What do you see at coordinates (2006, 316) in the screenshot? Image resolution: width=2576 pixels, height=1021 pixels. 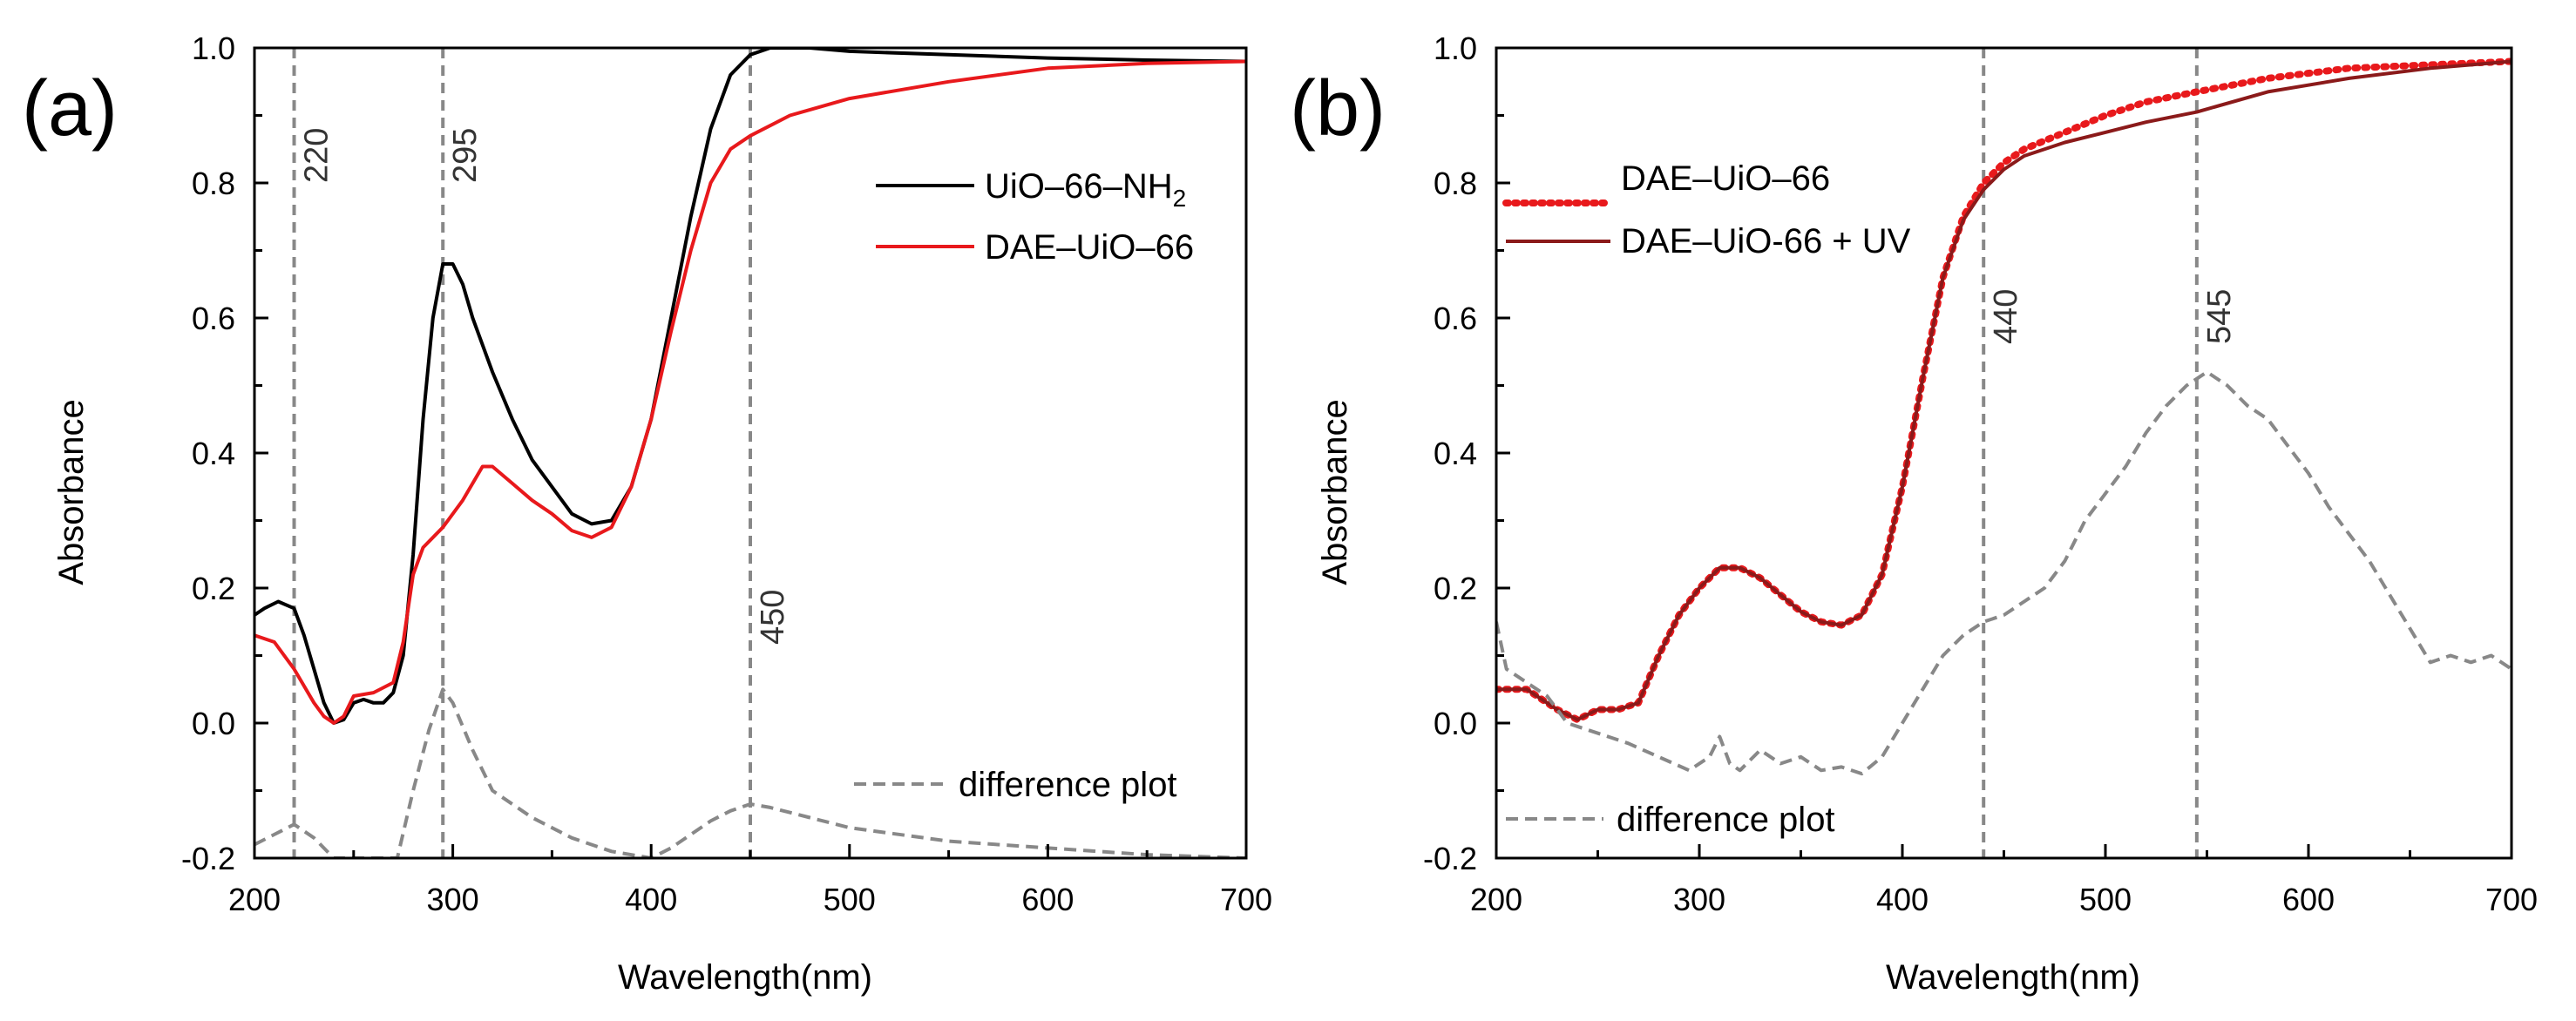 I see `reference-line-label-440: 440` at bounding box center [2006, 316].